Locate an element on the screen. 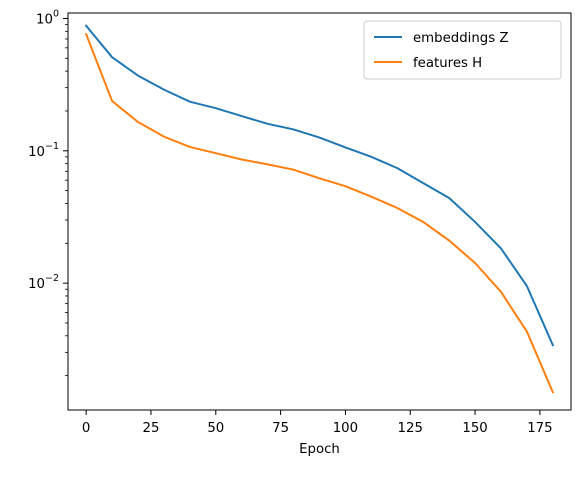  x-tick-label: 50 is located at coordinates (215, 428).